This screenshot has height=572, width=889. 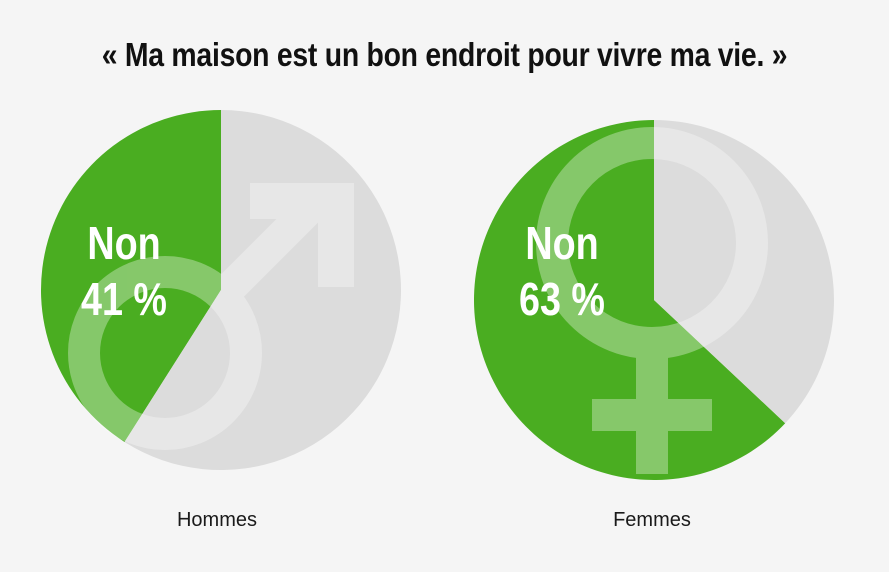 What do you see at coordinates (216, 520) in the screenshot?
I see `group-label-hommes: Hommes` at bounding box center [216, 520].